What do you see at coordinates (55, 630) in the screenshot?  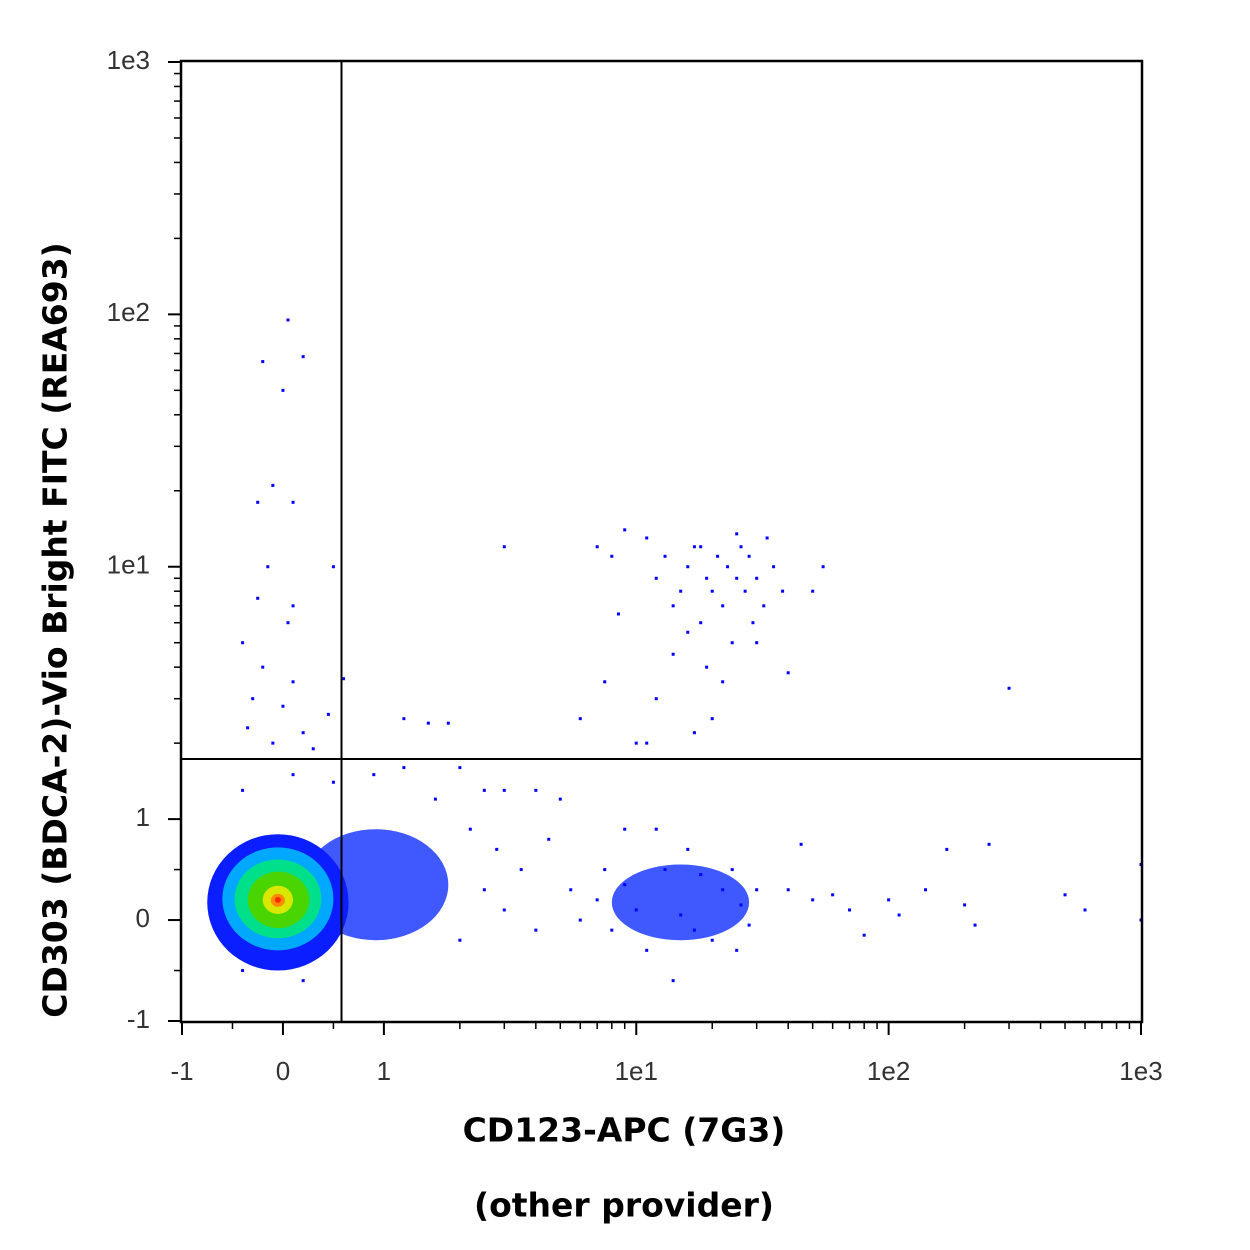 I see `y-axis-title: CD303 (BDCA-2)-Vio Bright FITC (REA693)` at bounding box center [55, 630].